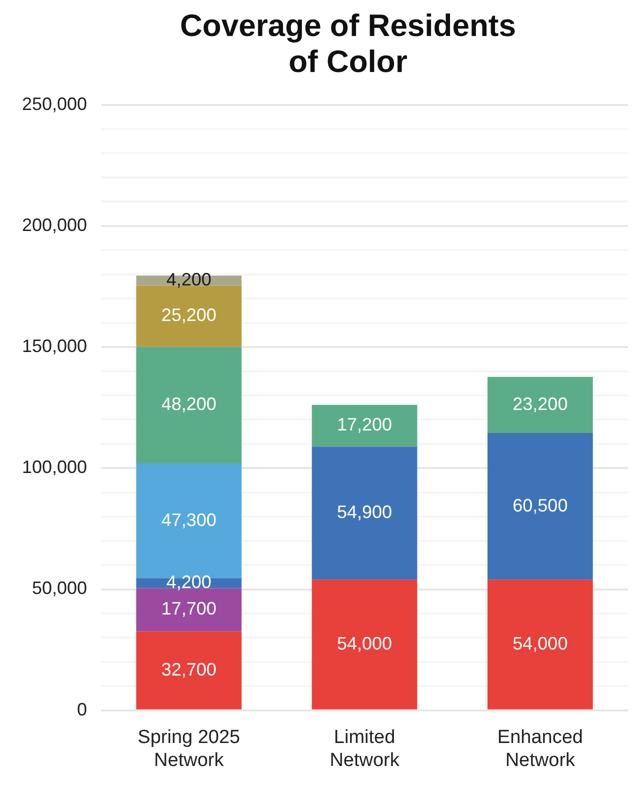 The height and width of the screenshot is (795, 644). Describe the element at coordinates (188, 315) in the screenshot. I see `data-label: 25,200` at that location.